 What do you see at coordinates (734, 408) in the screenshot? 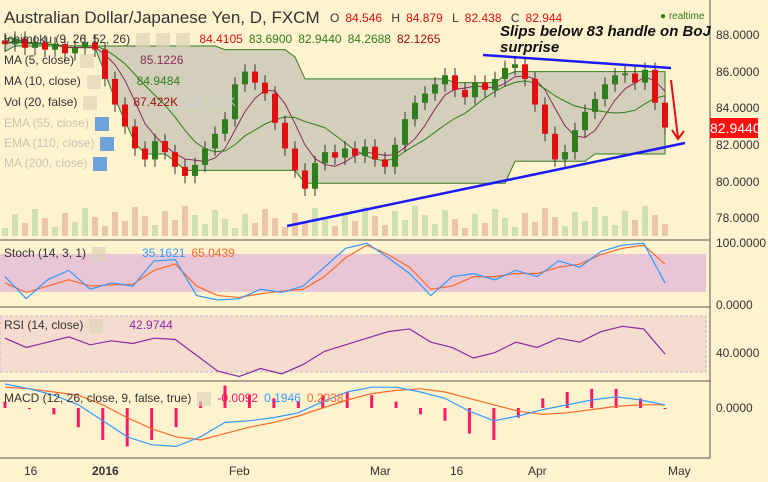
I see `macd-tick: 0.0000` at bounding box center [734, 408].